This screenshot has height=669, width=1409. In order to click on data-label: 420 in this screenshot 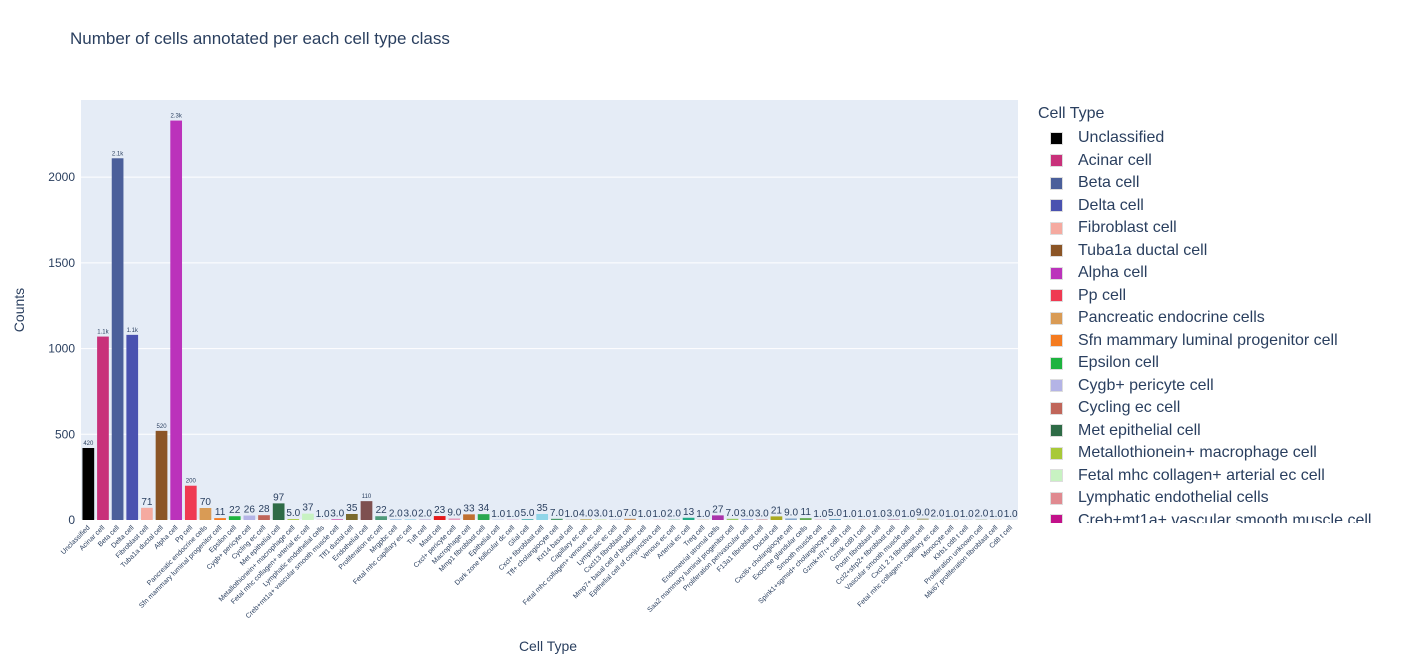, I will do `click(88, 444)`.